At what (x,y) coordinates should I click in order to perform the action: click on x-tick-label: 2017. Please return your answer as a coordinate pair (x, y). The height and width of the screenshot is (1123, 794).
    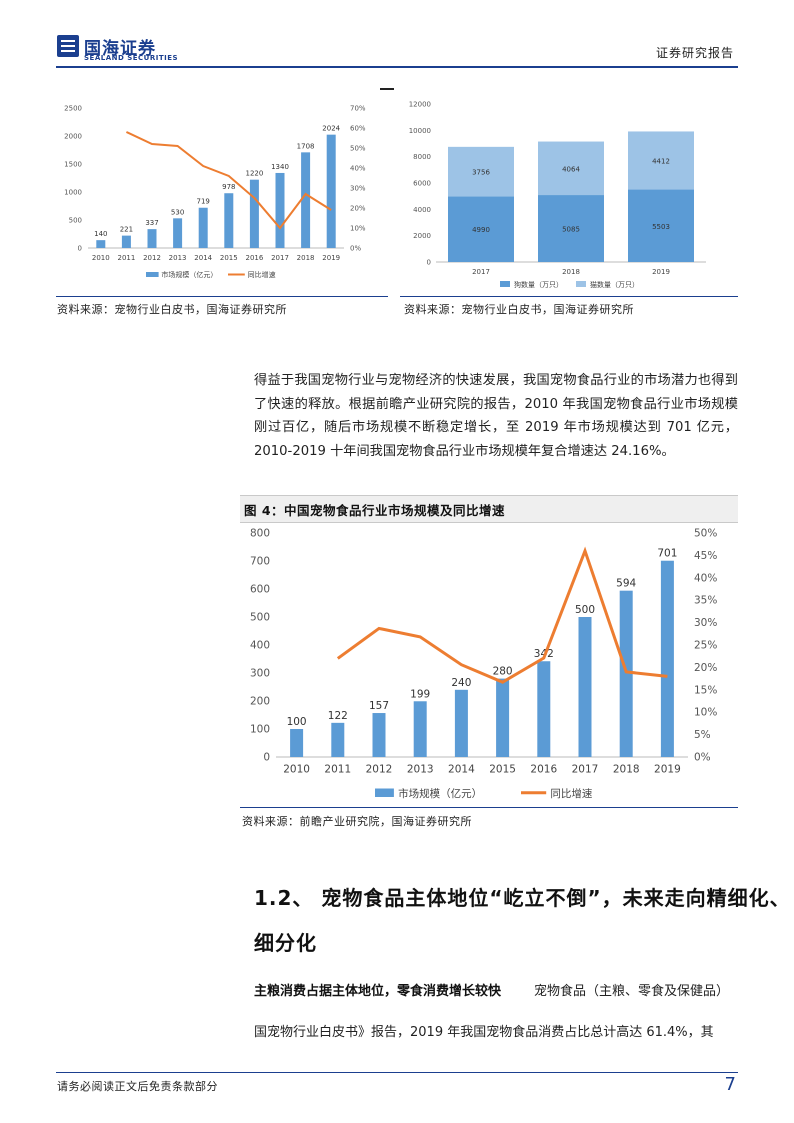
    Looking at the image, I should click on (280, 258).